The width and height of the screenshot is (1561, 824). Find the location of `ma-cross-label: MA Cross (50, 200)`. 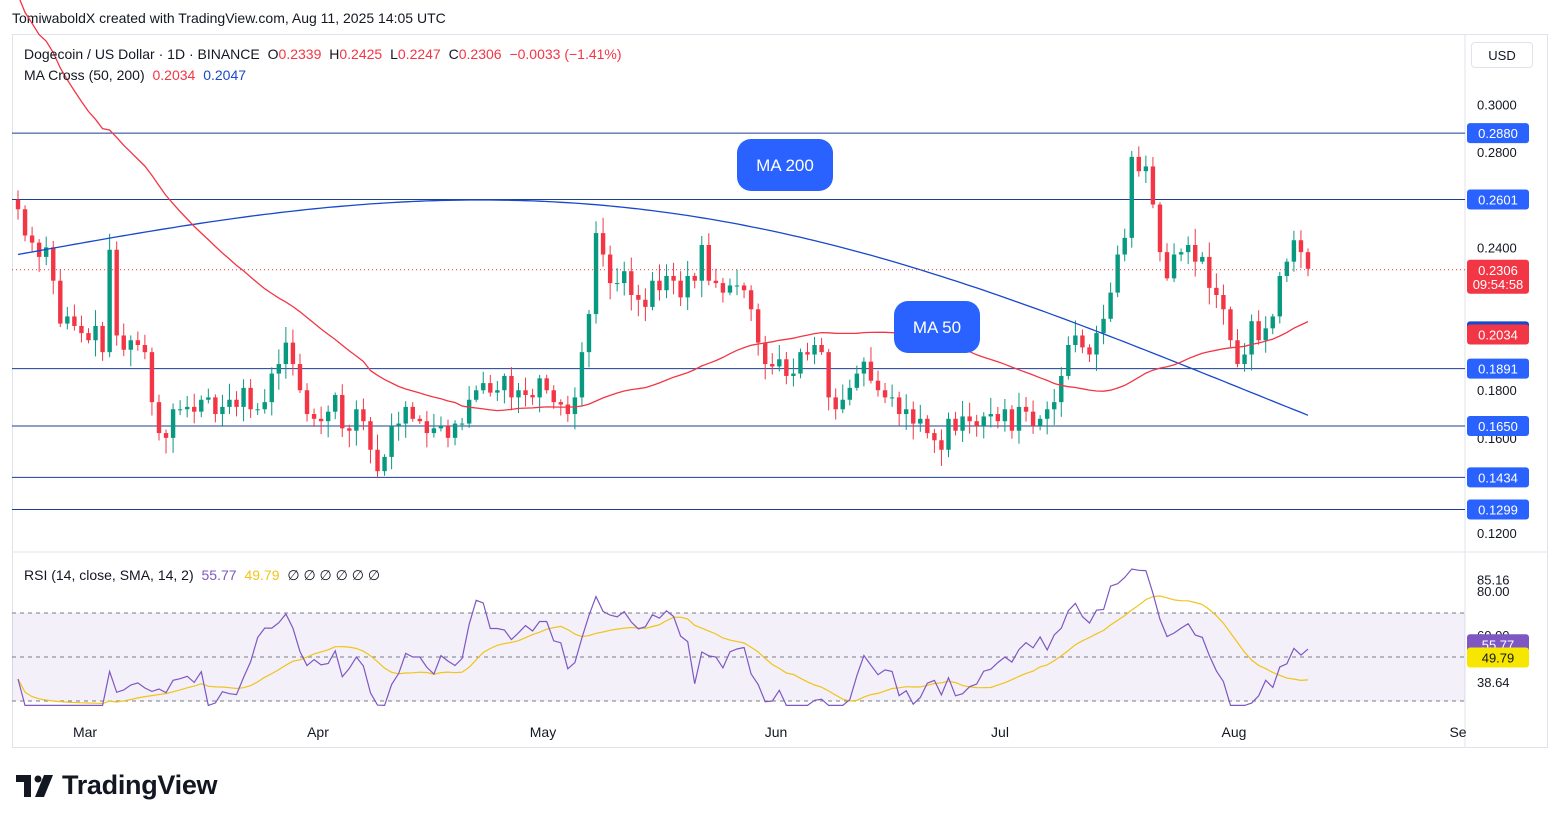

ma-cross-label: MA Cross (50, 200) is located at coordinates (84, 75).